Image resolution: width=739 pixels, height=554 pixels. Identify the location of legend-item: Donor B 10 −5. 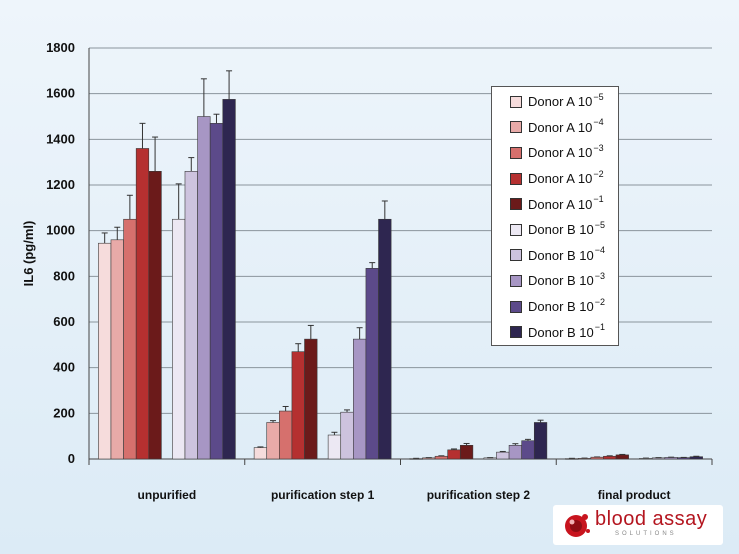
(555, 230).